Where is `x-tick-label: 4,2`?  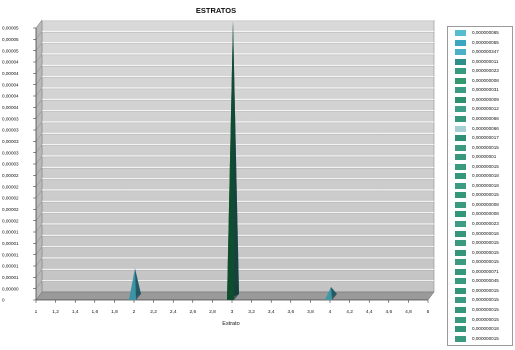 x-tick-label: 4,2 is located at coordinates (349, 312).